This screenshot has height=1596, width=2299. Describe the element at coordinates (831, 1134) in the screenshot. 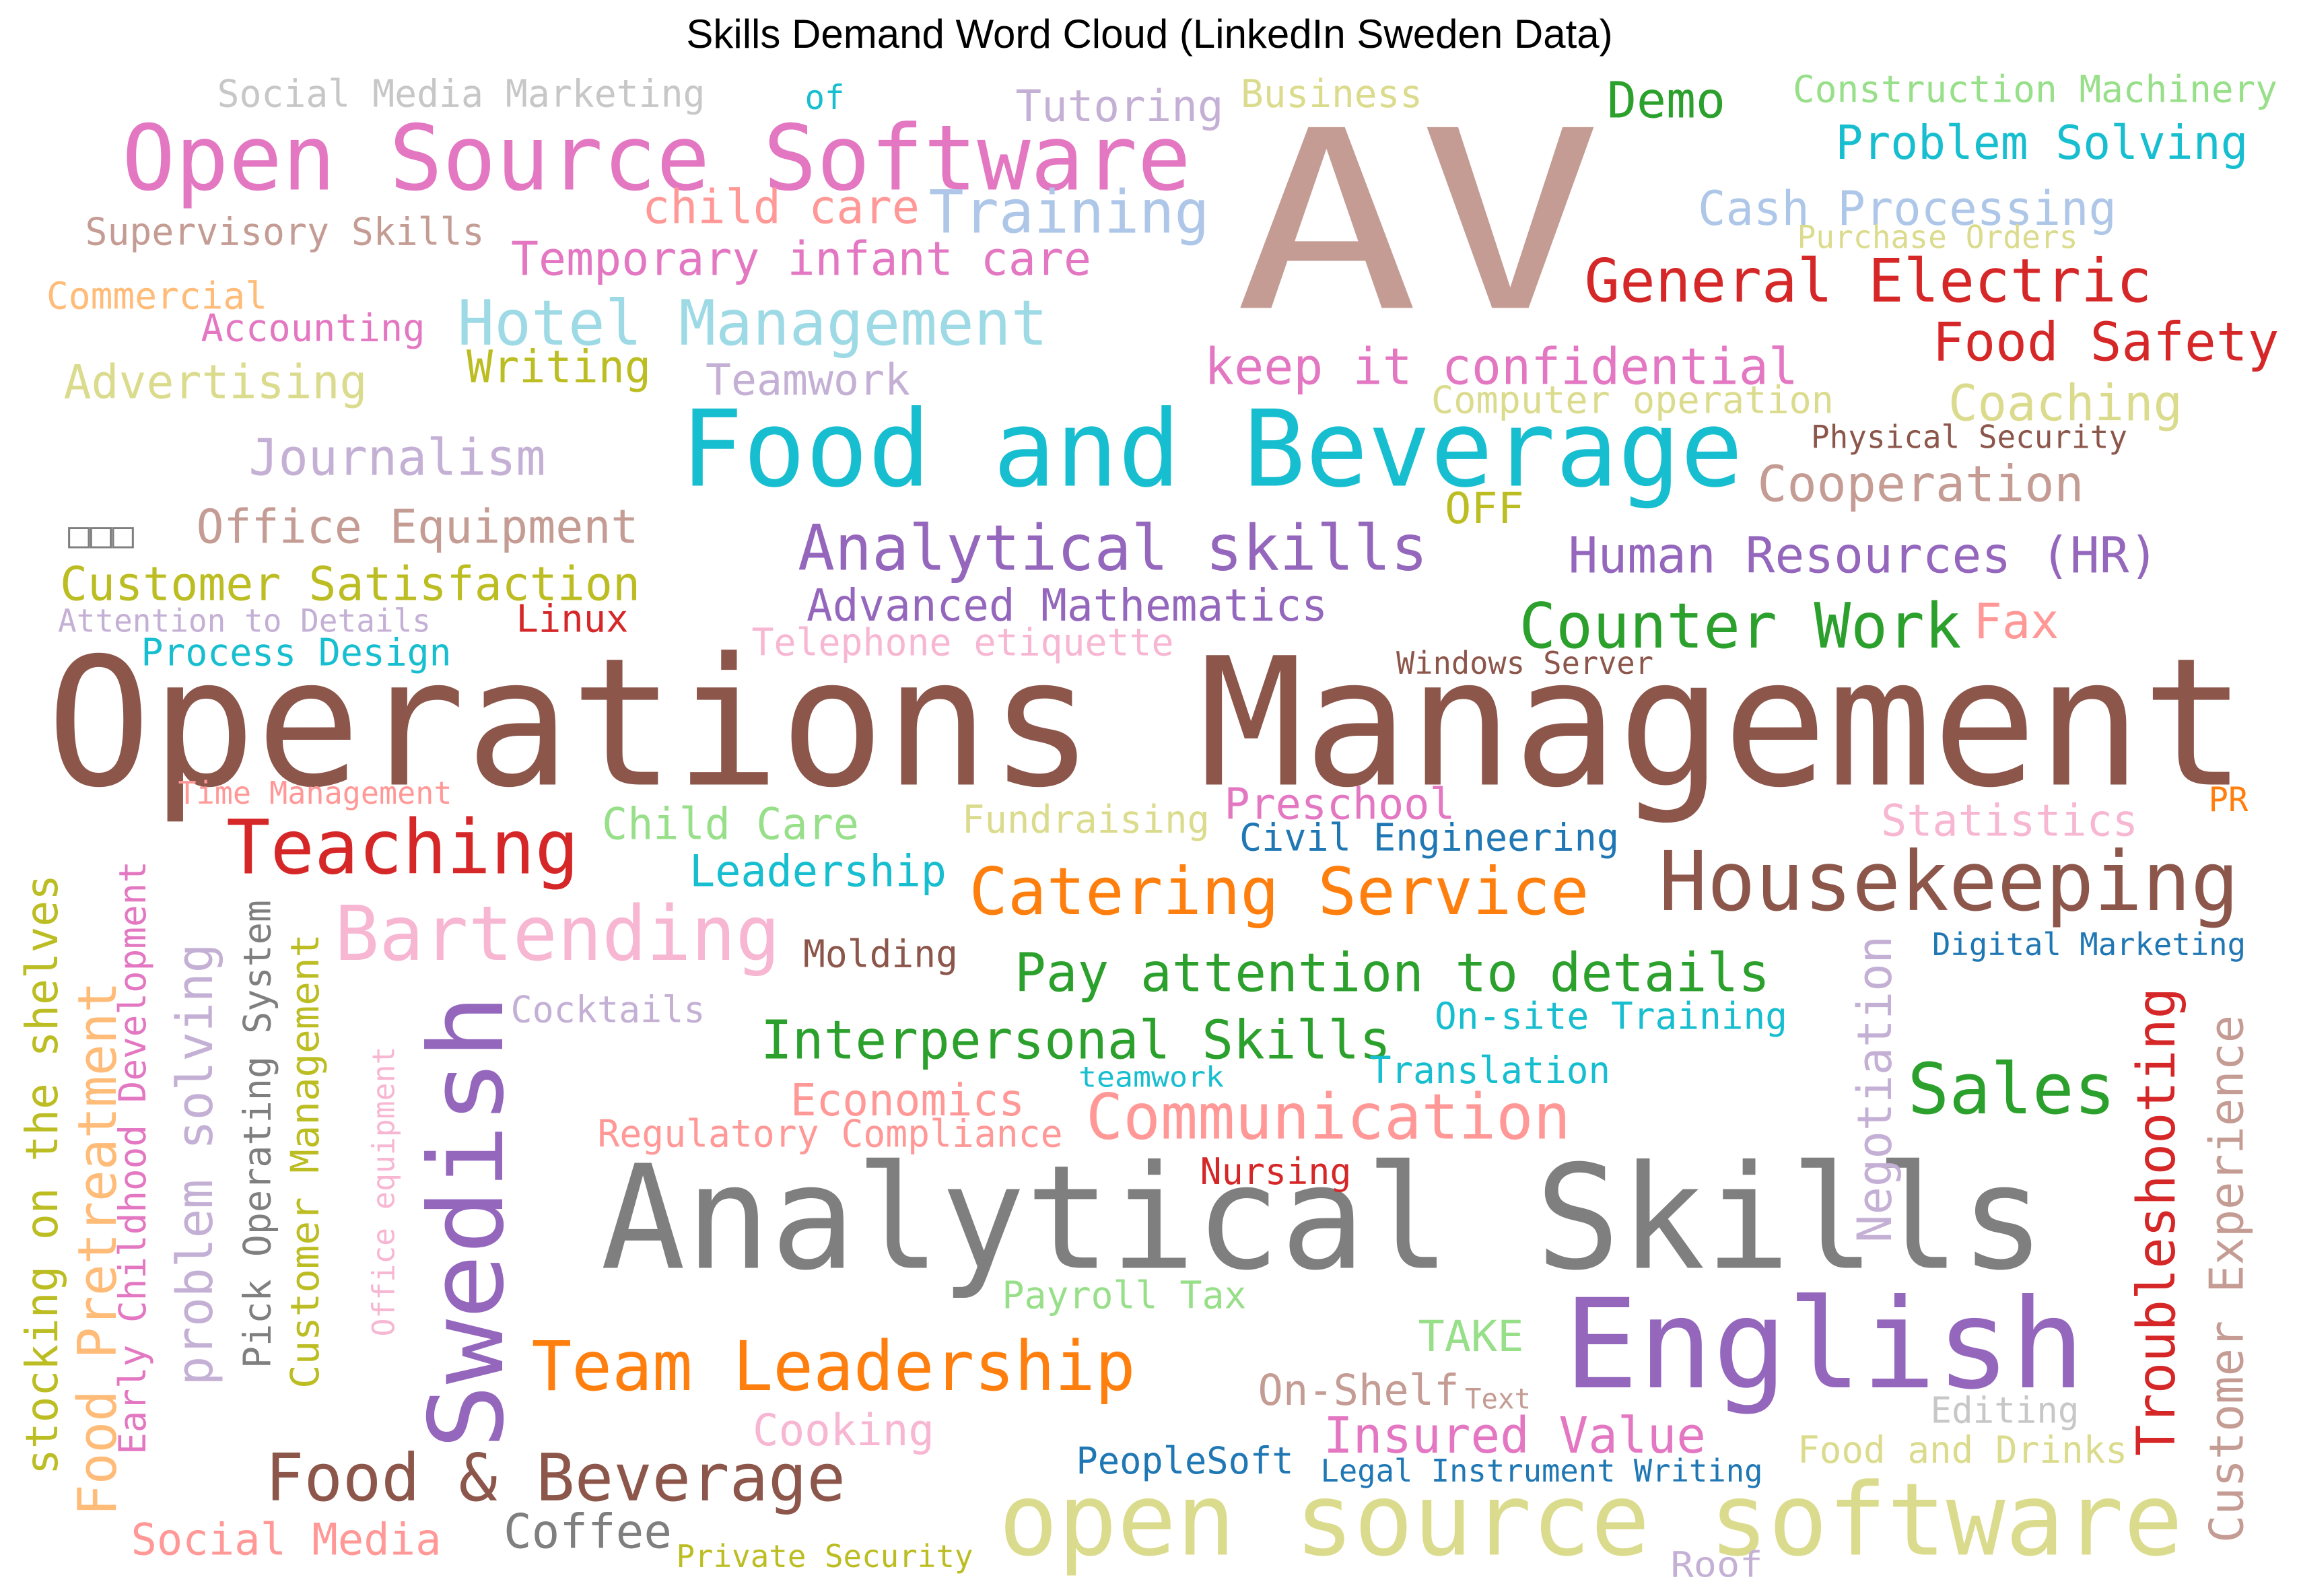

I see `word-regulatory-compliance: Regulatory Compliance` at that location.